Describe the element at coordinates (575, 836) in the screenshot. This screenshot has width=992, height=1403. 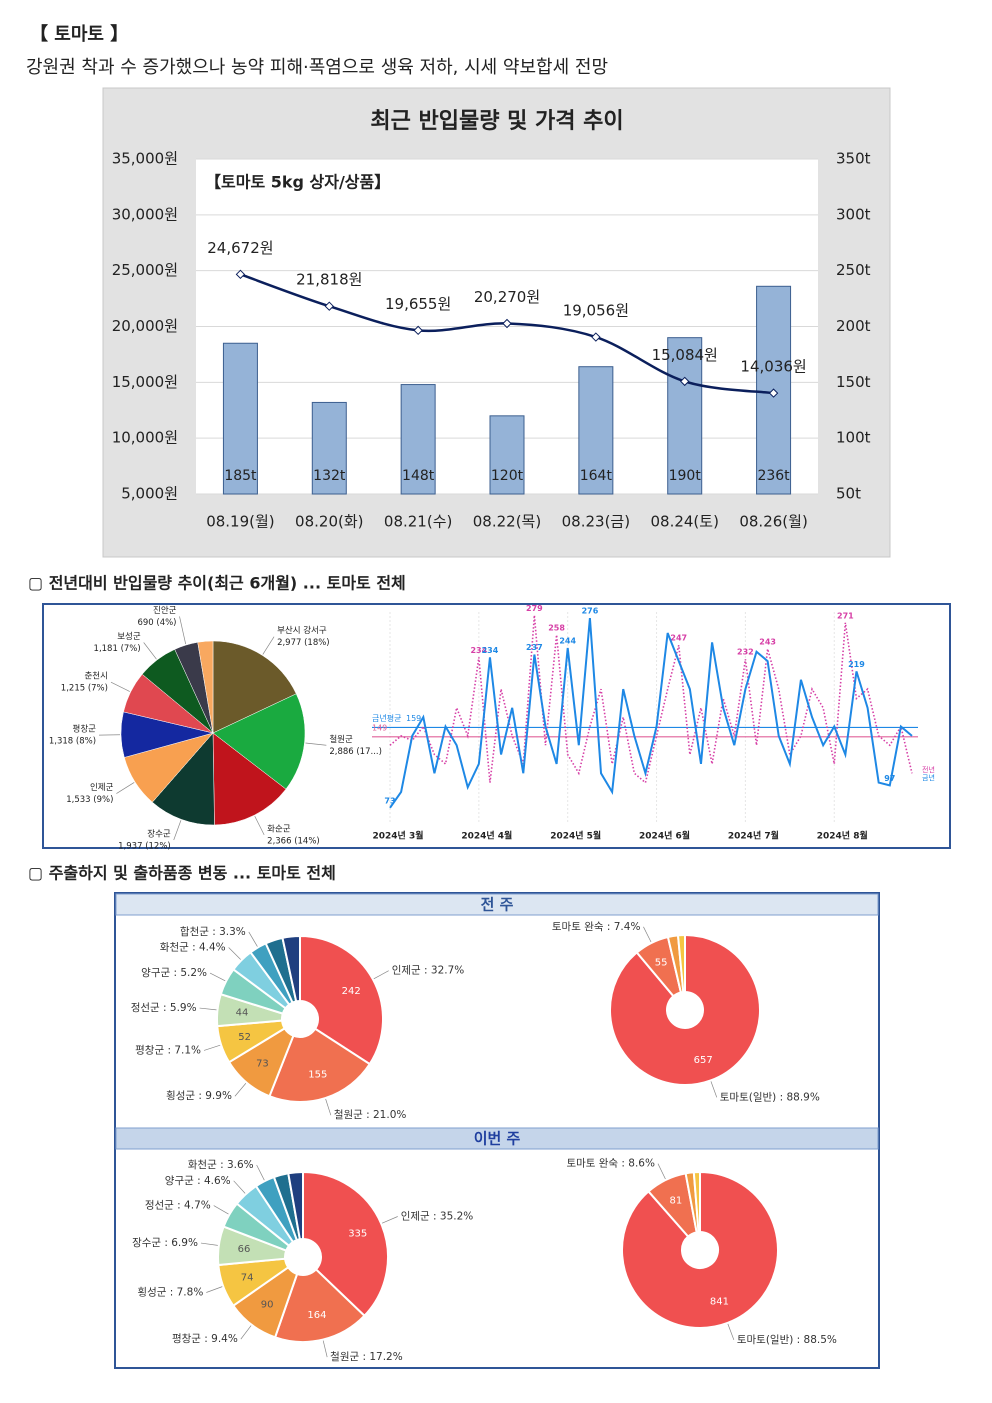
I see `x-tick-label: 2024년 5월` at that location.